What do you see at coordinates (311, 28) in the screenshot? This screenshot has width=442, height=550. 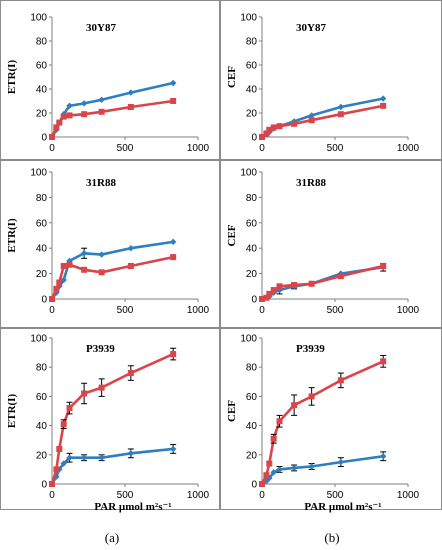 I see `panel-title: 30Y87` at bounding box center [311, 28].